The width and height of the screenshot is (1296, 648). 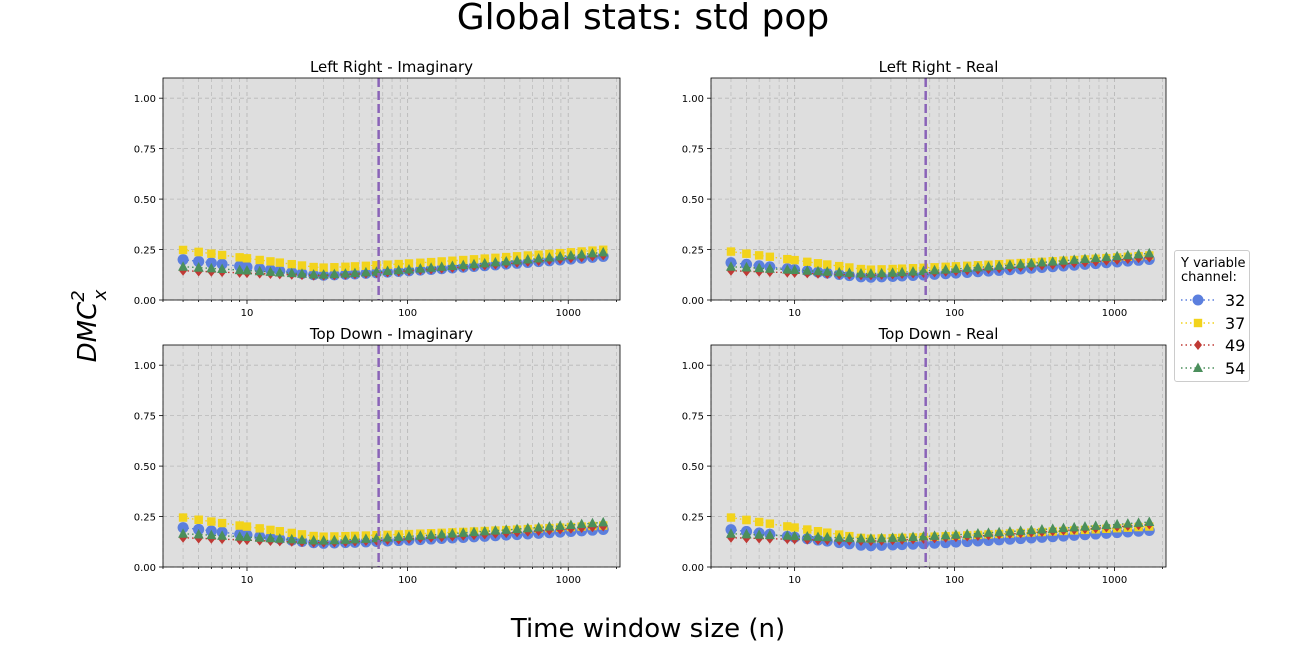 What do you see at coordinates (1213, 263) in the screenshot?
I see `legend-title-line1: Y variable` at bounding box center [1213, 263].